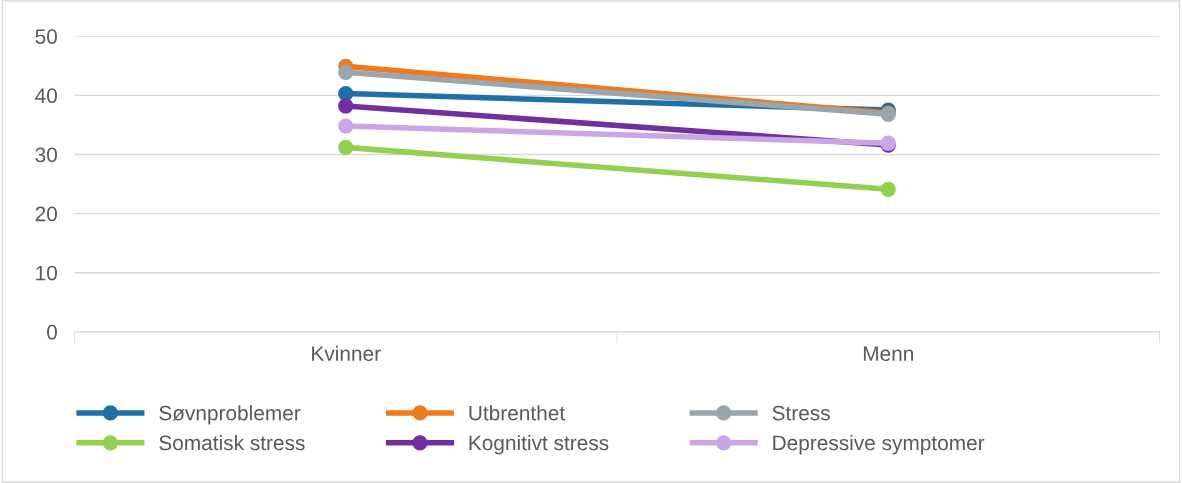 Image resolution: width=1182 pixels, height=483 pixels. What do you see at coordinates (346, 353) in the screenshot?
I see `x-tick-label: Kvinner` at bounding box center [346, 353].